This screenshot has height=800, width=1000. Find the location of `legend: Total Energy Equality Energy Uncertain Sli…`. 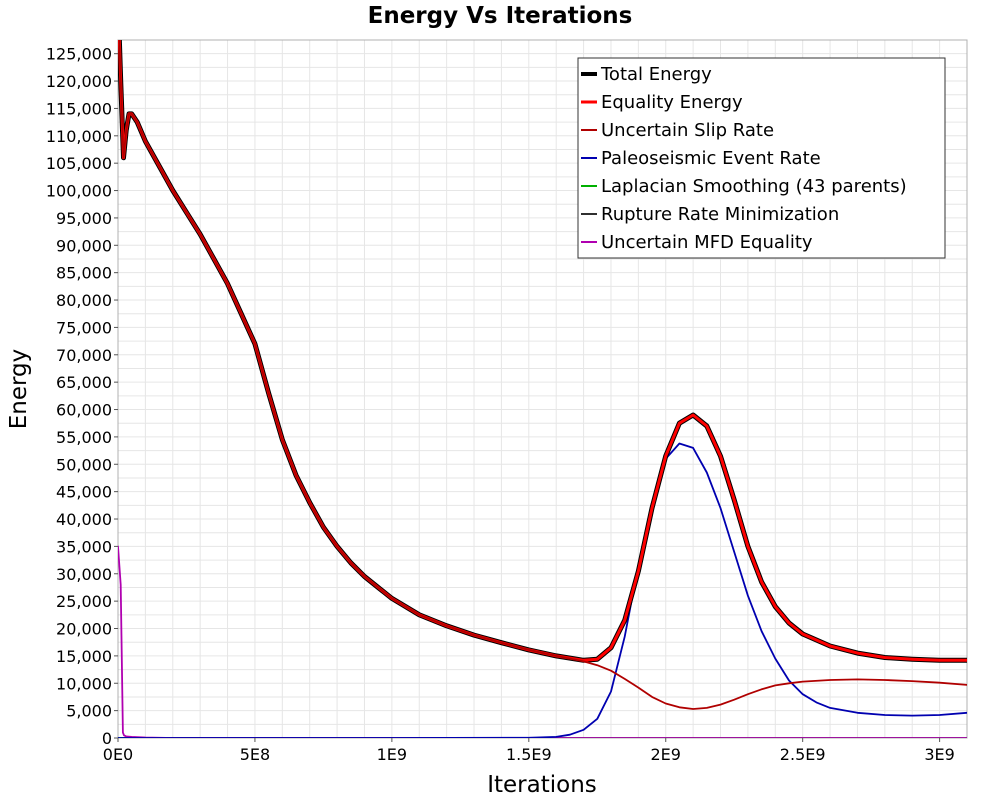

legend: Total Energy Equality Energy Uncertain Sli… is located at coordinates (761, 158).